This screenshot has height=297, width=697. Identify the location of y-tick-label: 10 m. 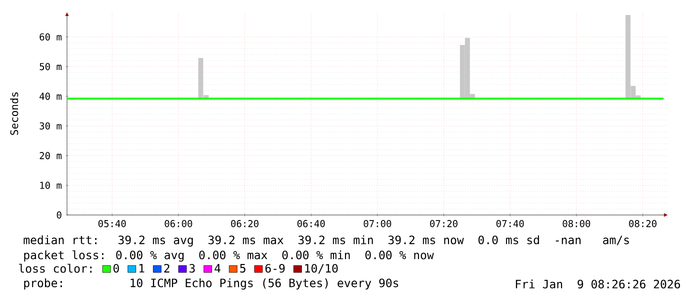
(51, 185).